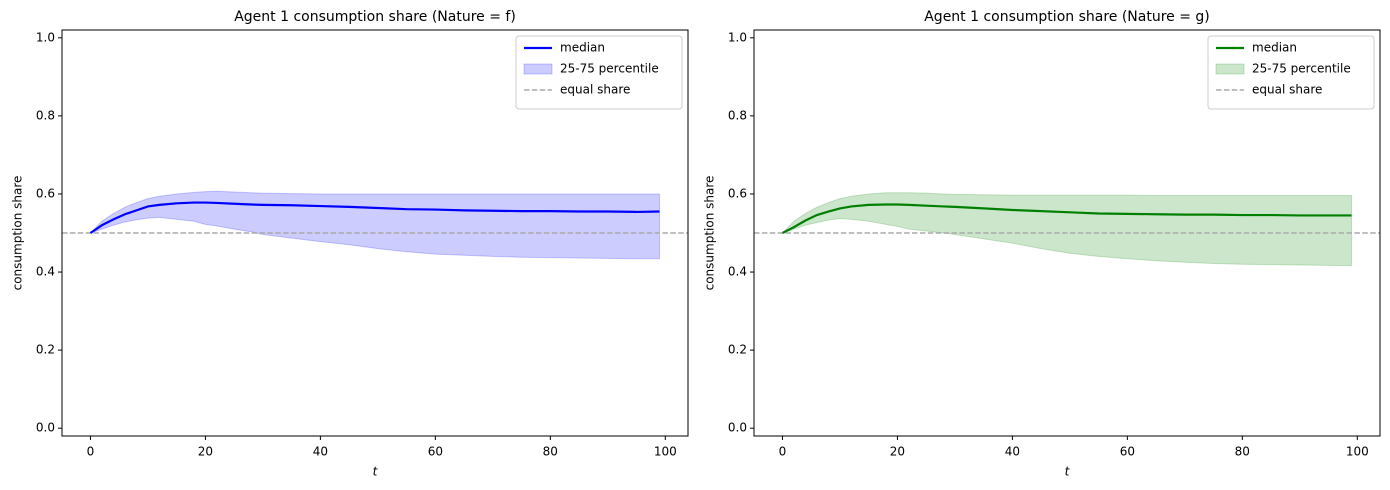  I want to click on chart-title: Agent 1 consumption share (Nature = f), so click(375, 17).